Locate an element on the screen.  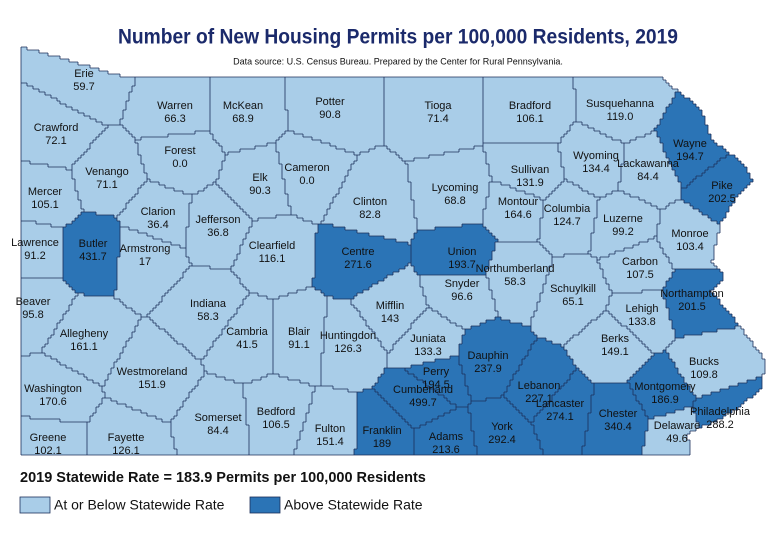
county-value: 133.3 is located at coordinates (428, 352).